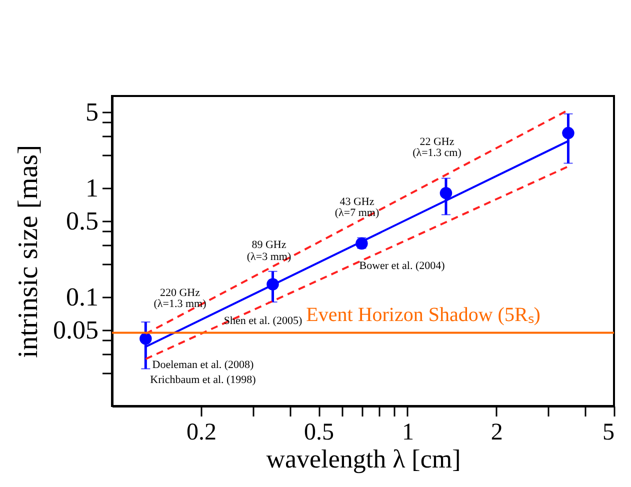 The height and width of the screenshot is (487, 631). What do you see at coordinates (203, 380) in the screenshot?
I see `annotation: Krichbaum et al. (1998)` at bounding box center [203, 380].